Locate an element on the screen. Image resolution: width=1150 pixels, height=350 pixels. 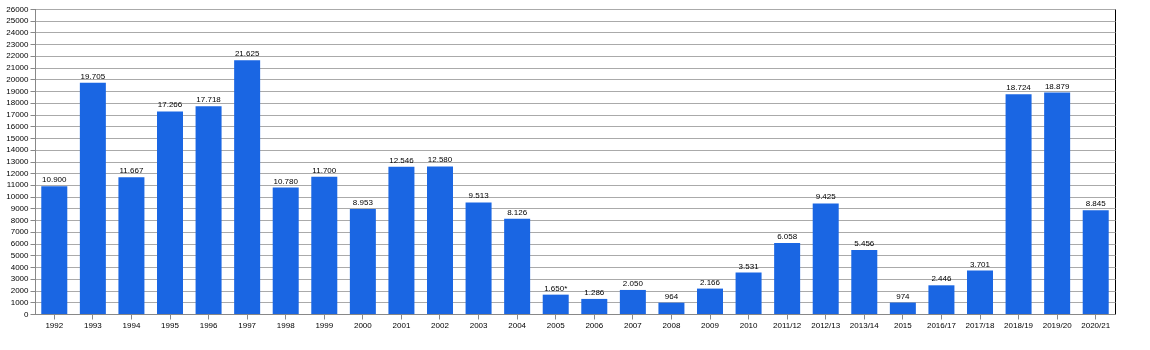
x-tick-label: 2012/13 is located at coordinates (826, 325).